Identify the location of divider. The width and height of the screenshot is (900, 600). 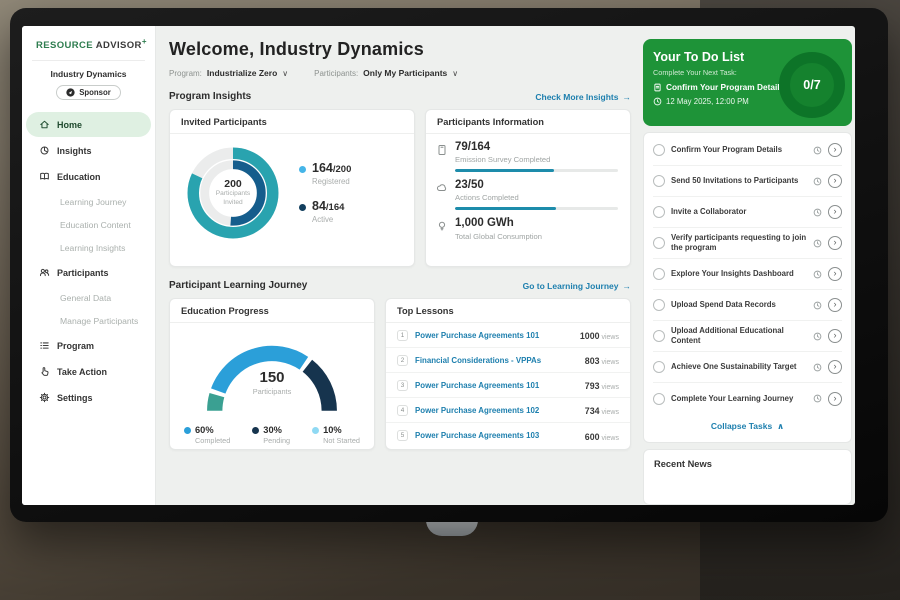
(88, 61).